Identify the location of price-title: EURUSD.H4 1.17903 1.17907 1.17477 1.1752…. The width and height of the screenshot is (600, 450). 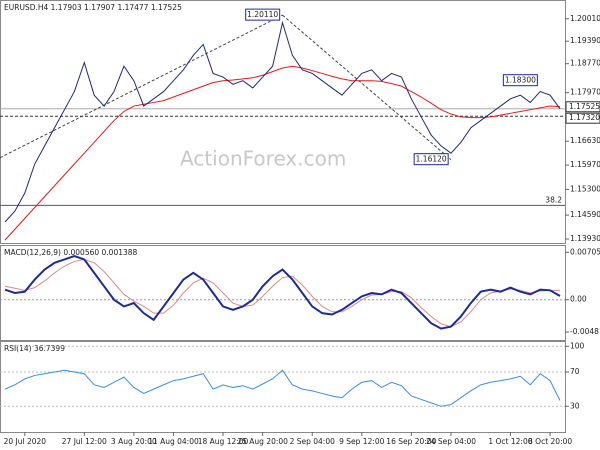
(93, 7).